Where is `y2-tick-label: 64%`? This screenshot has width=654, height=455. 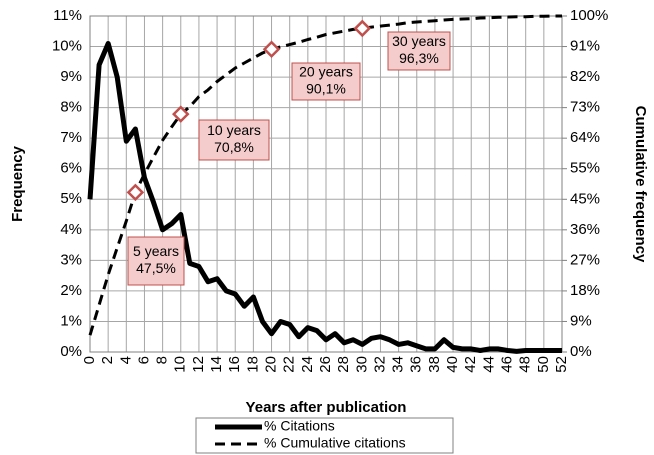
y2-tick-label: 64% is located at coordinates (585, 137).